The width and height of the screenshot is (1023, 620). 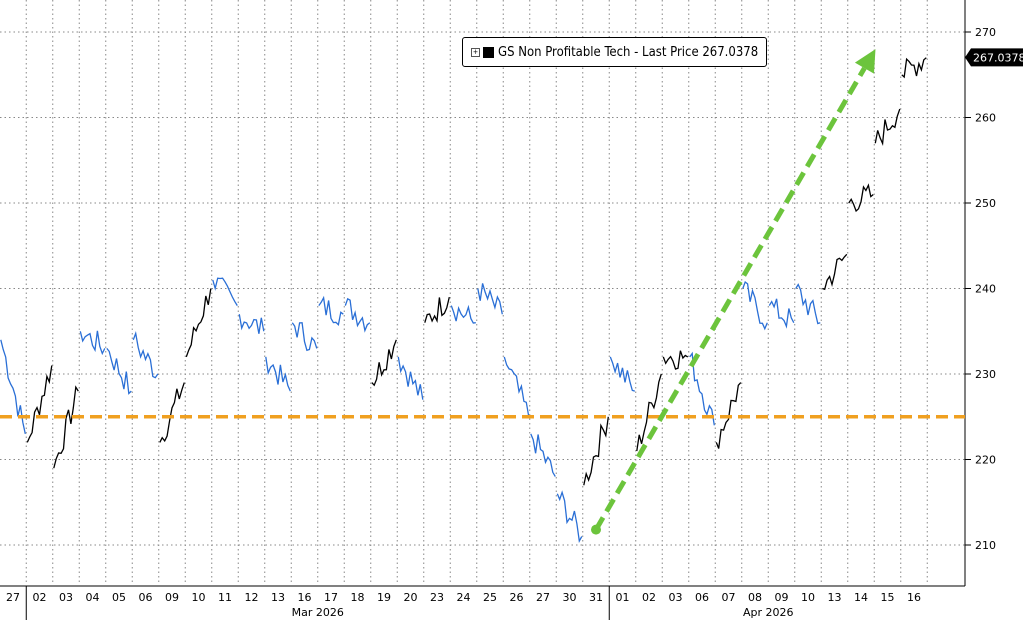 What do you see at coordinates (331, 597) in the screenshot?
I see `x-tick-label: 17` at bounding box center [331, 597].